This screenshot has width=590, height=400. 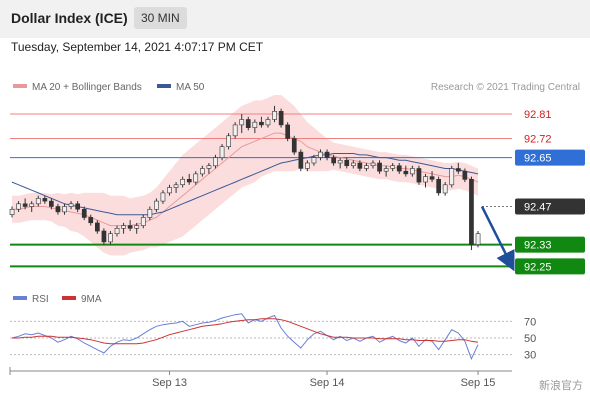 I want to click on forecast-arrow, so click(x=497, y=238).